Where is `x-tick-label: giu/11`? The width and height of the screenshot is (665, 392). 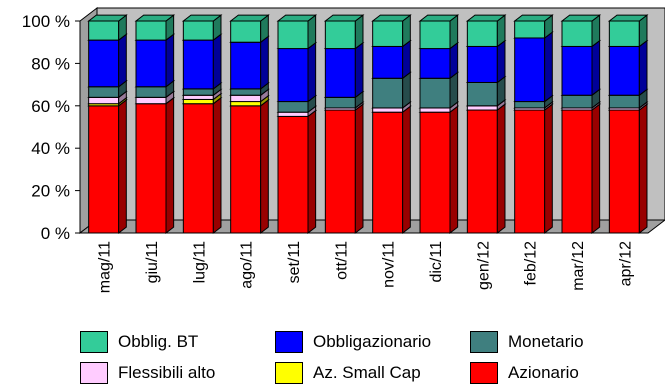 x-tick-label: giu/11 is located at coordinates (152, 262).